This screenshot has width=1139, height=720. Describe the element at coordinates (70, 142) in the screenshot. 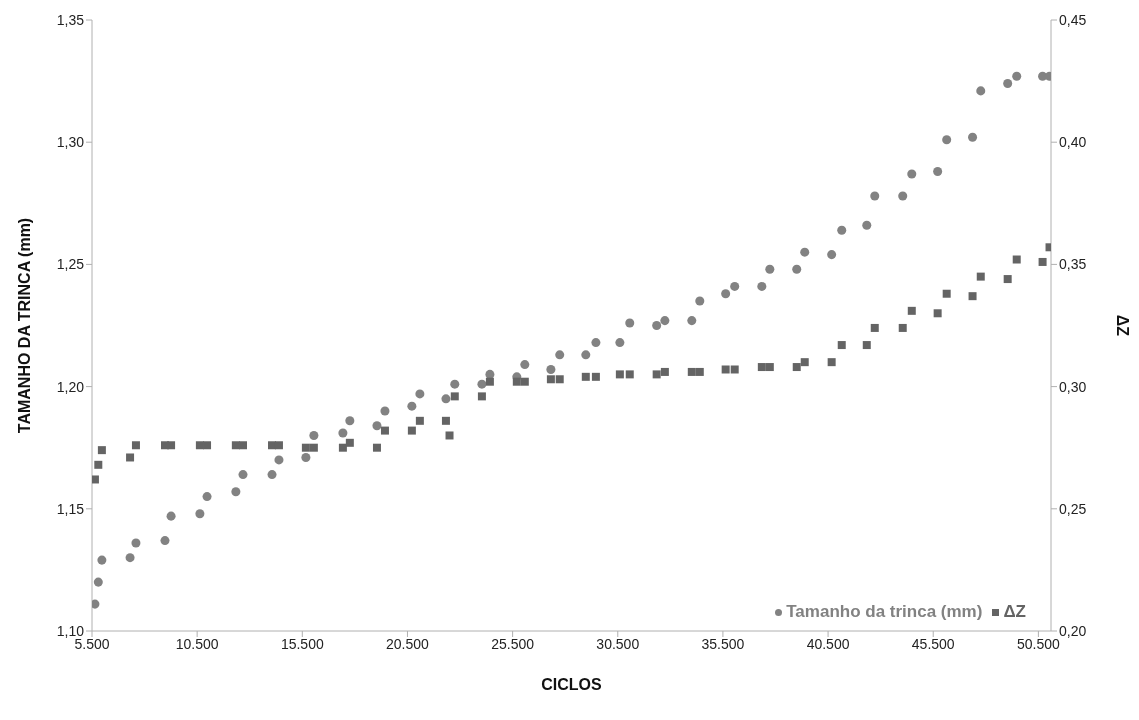

I see `y-tick-label: 1,30` at that location.